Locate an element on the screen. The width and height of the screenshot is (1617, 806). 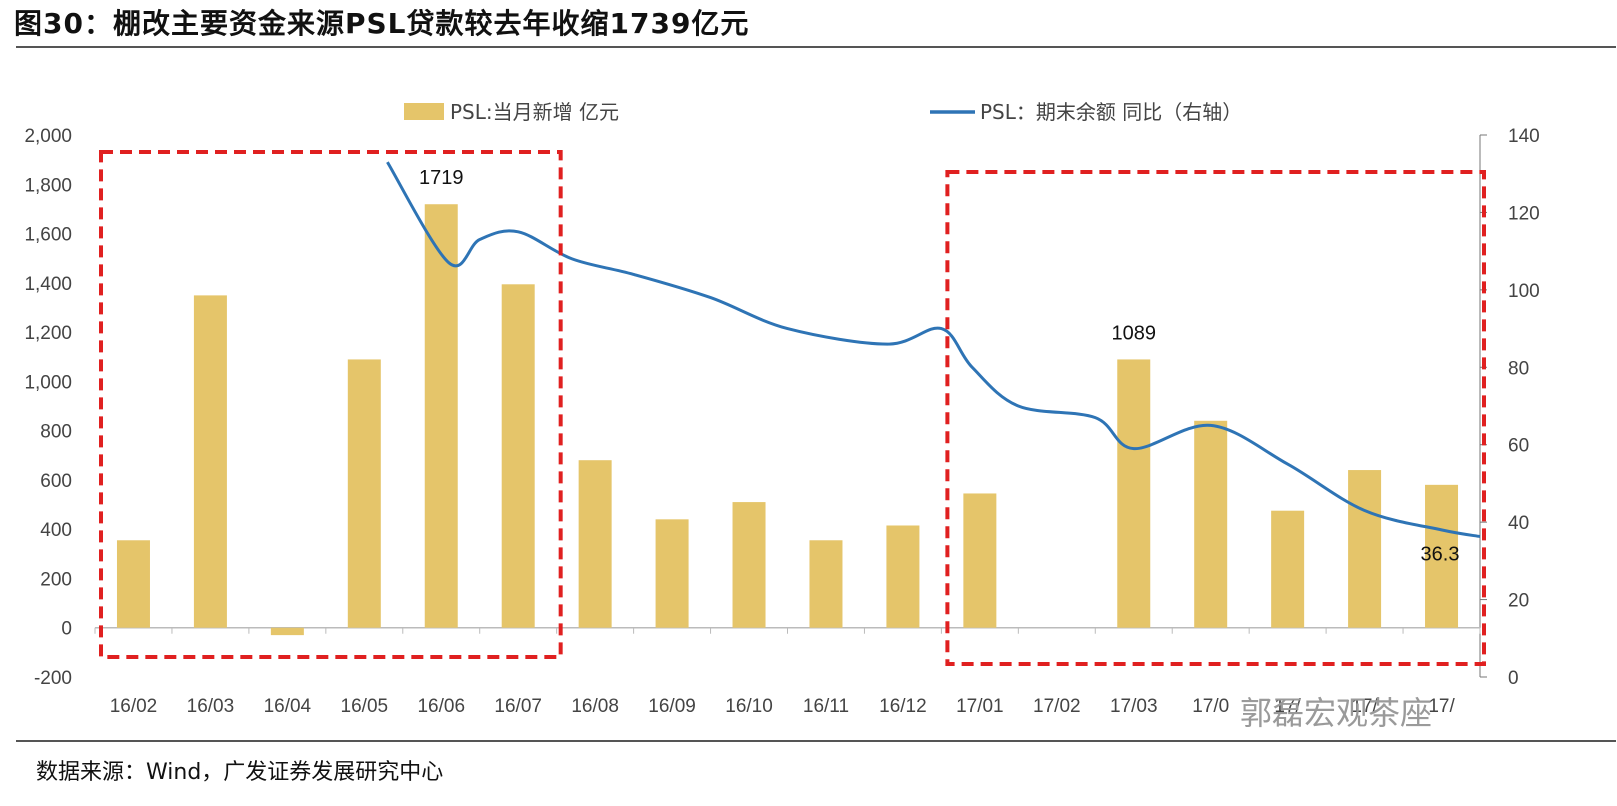
right-ytick-label: 120 is located at coordinates (1524, 213).